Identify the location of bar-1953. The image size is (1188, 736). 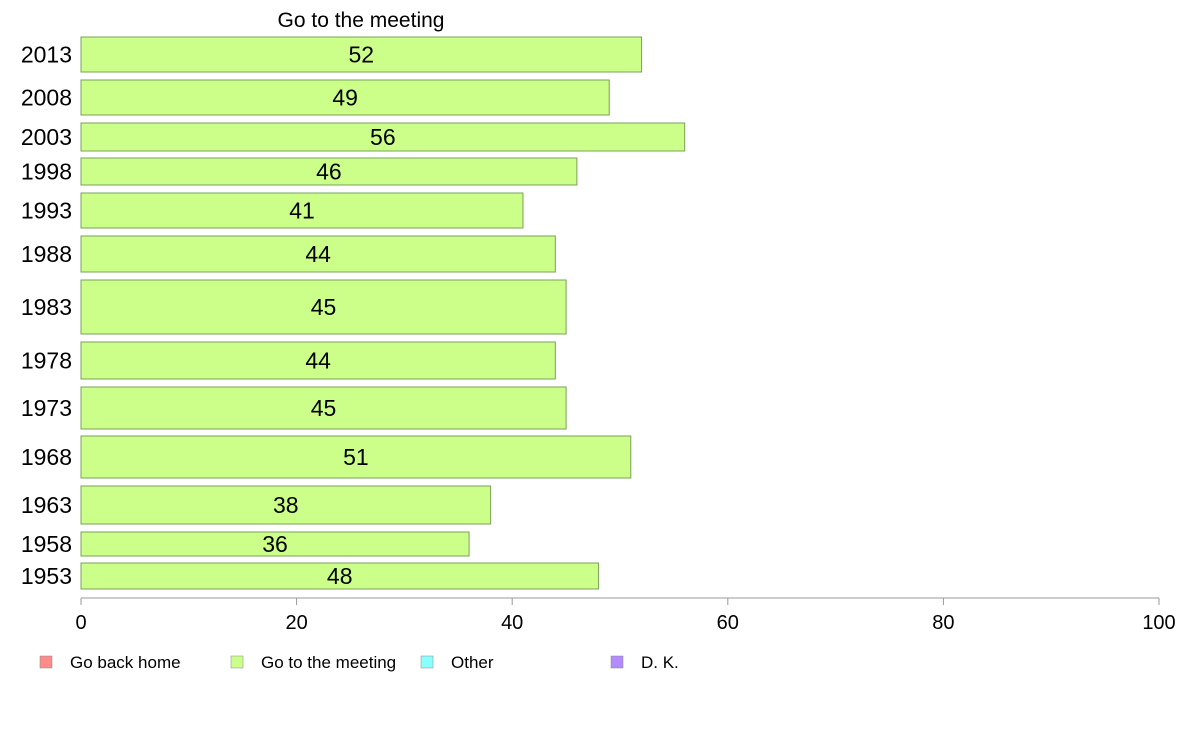
(339, 576).